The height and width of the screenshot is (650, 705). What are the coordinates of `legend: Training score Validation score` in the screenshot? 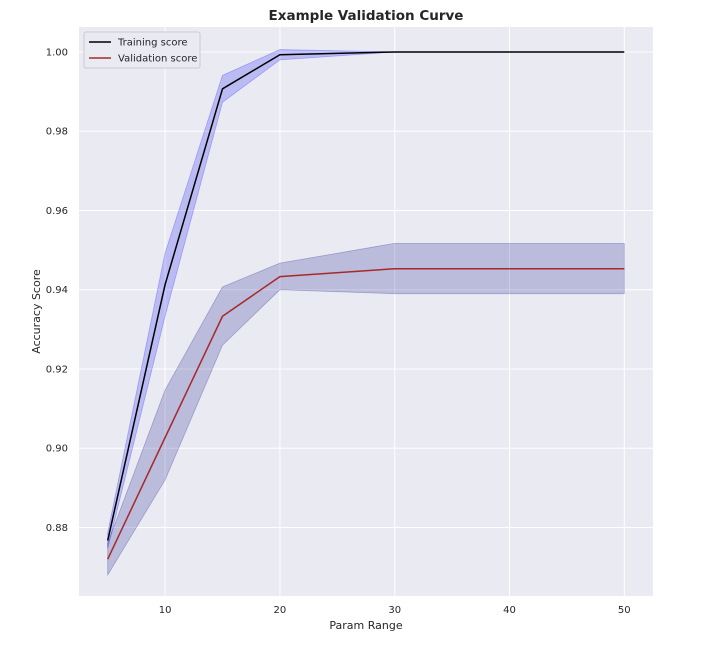 It's located at (142, 50).